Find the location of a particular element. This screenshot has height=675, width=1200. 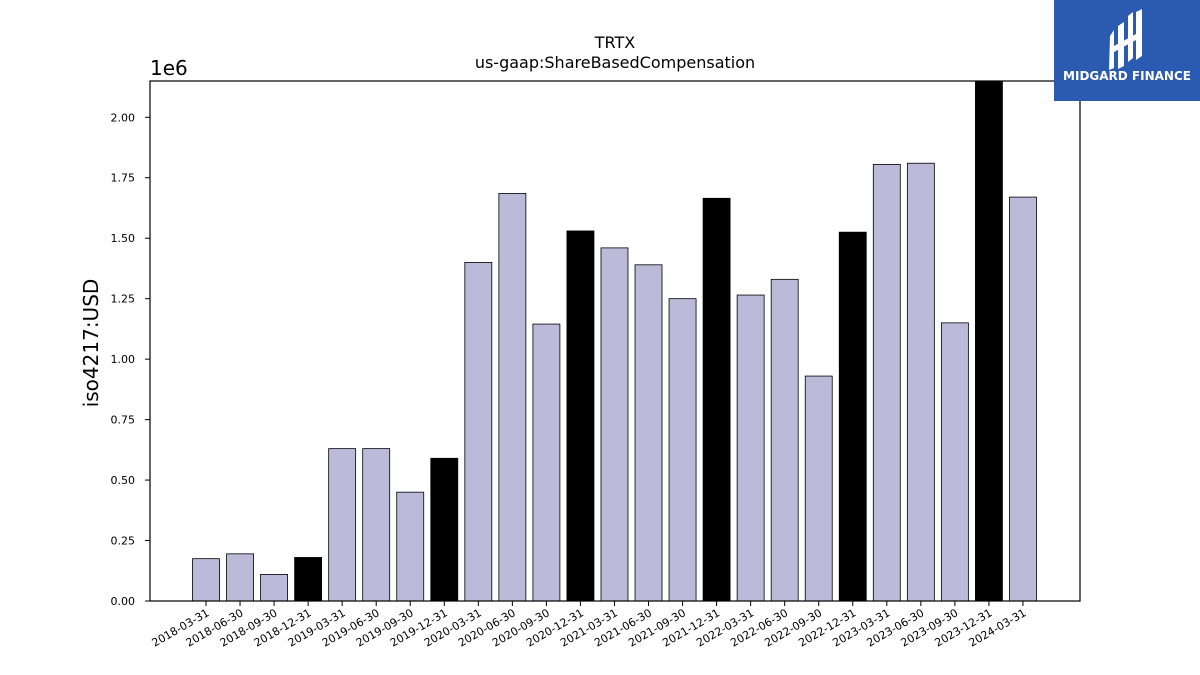

y-tick-label: 1.75 is located at coordinates (123, 178).